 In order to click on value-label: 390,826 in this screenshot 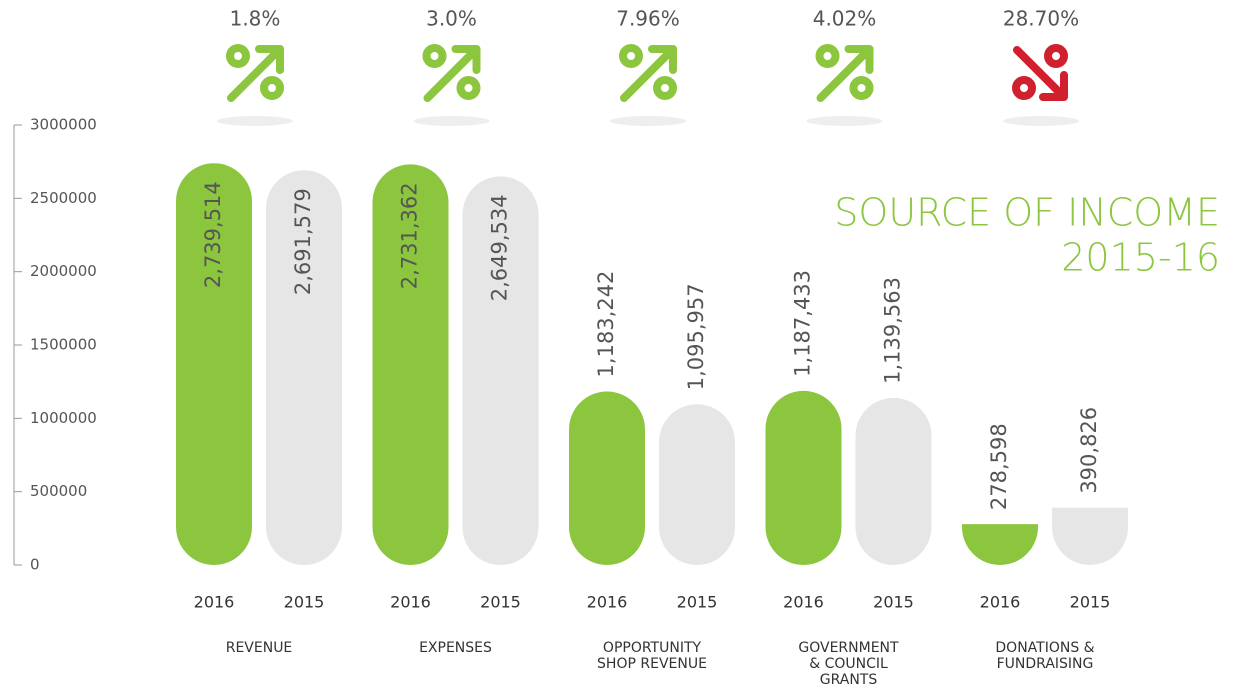, I will do `click(1089, 450)`.